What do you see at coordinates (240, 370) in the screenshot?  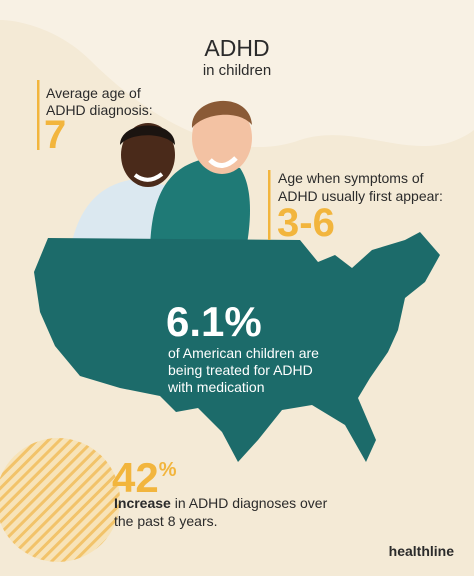 I see `stat-label: being treated for ADHD` at bounding box center [240, 370].